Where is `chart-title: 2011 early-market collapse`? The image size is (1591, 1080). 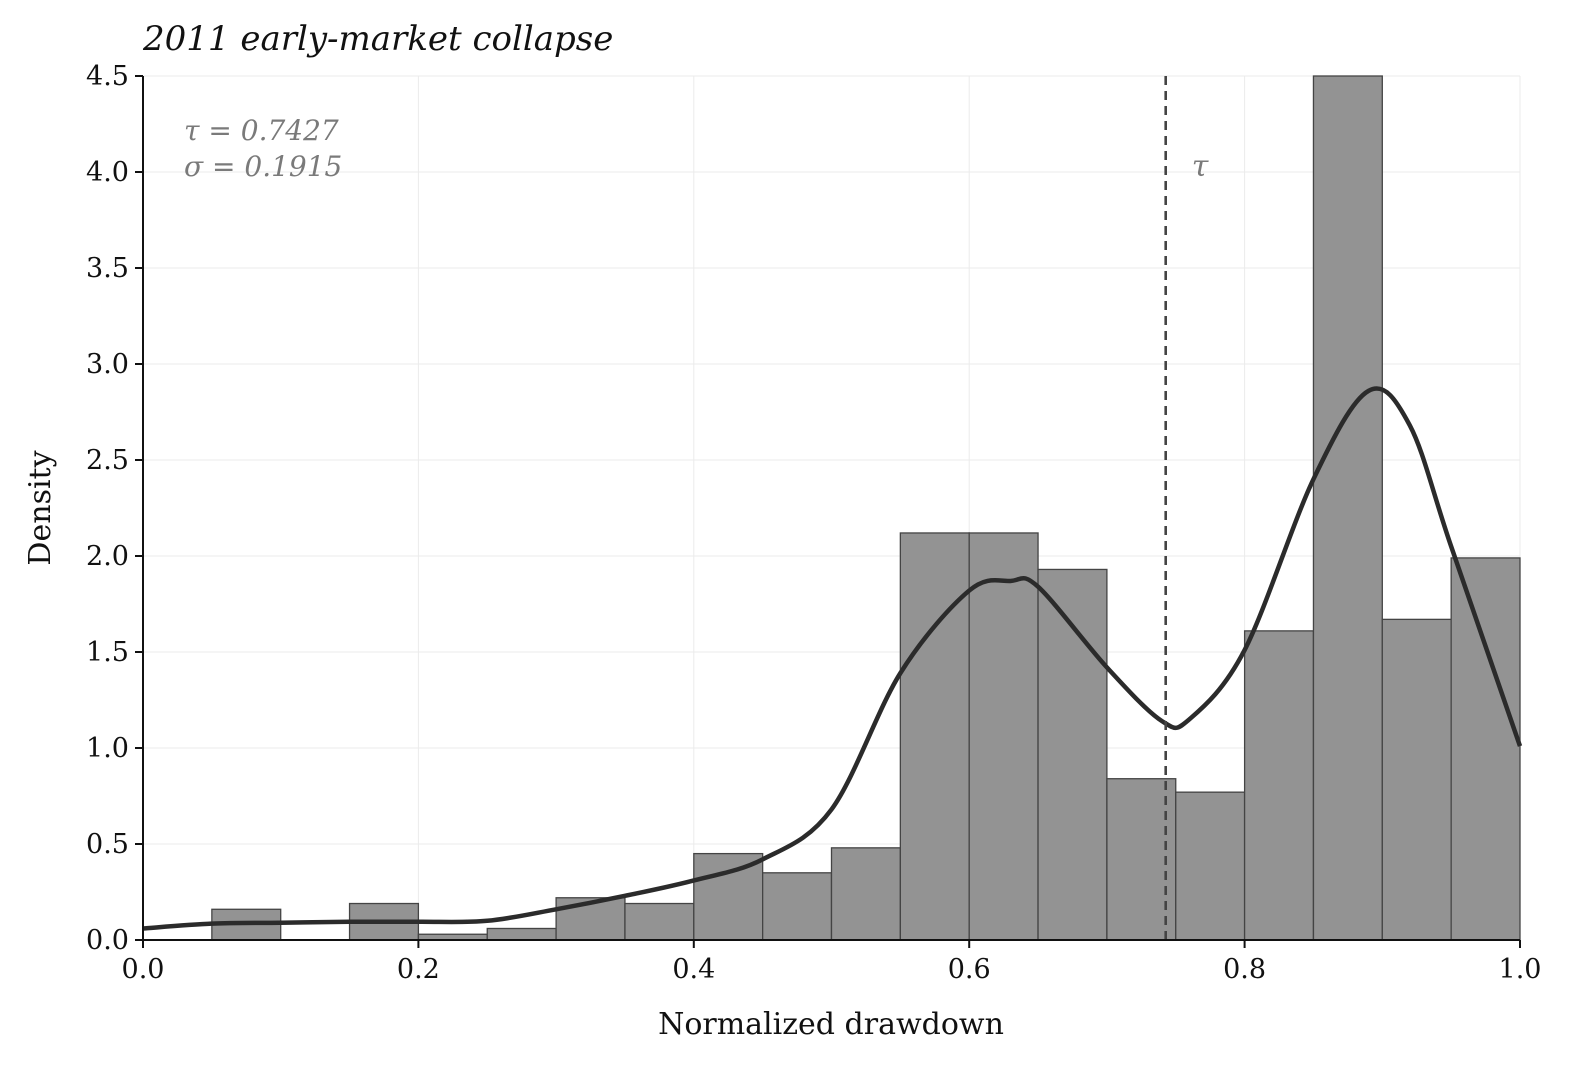 chart-title: 2011 early-market collapse is located at coordinates (377, 39).